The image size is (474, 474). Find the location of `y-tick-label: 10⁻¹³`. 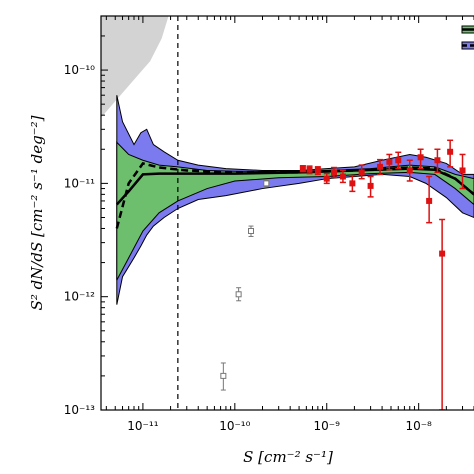

y-tick-label: 10⁻¹³ is located at coordinates (79, 410).